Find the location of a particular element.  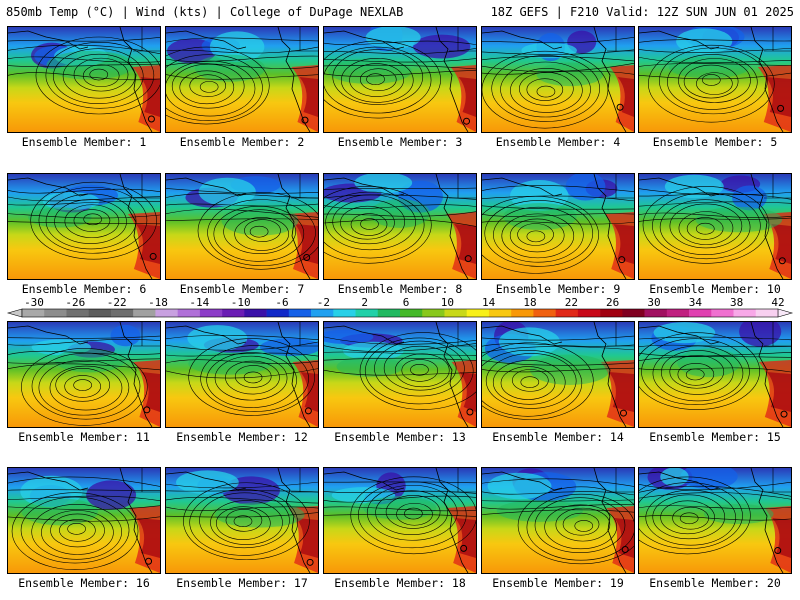

ensemble-member-caption: Ensemble Member: 5 is located at coordinates (715, 142).